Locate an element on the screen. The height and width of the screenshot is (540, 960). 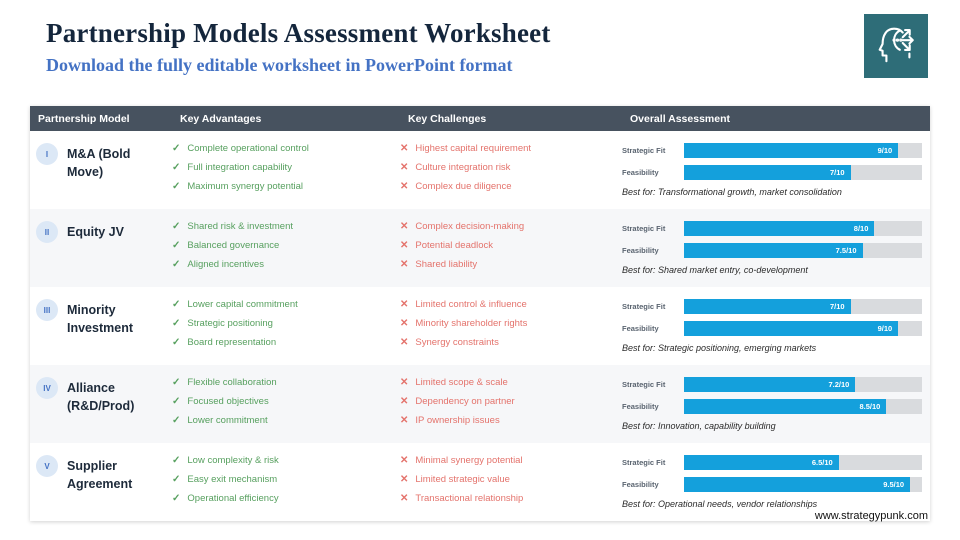
score-value: 7.5/10 is located at coordinates (846, 250).